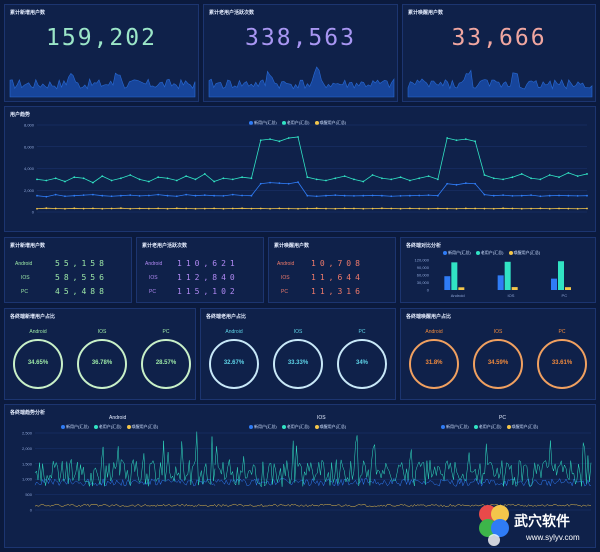 The image size is (600, 552). What do you see at coordinates (424, 246) in the screenshot?
I see `panel-title: 各终端对比分析` at bounding box center [424, 246].